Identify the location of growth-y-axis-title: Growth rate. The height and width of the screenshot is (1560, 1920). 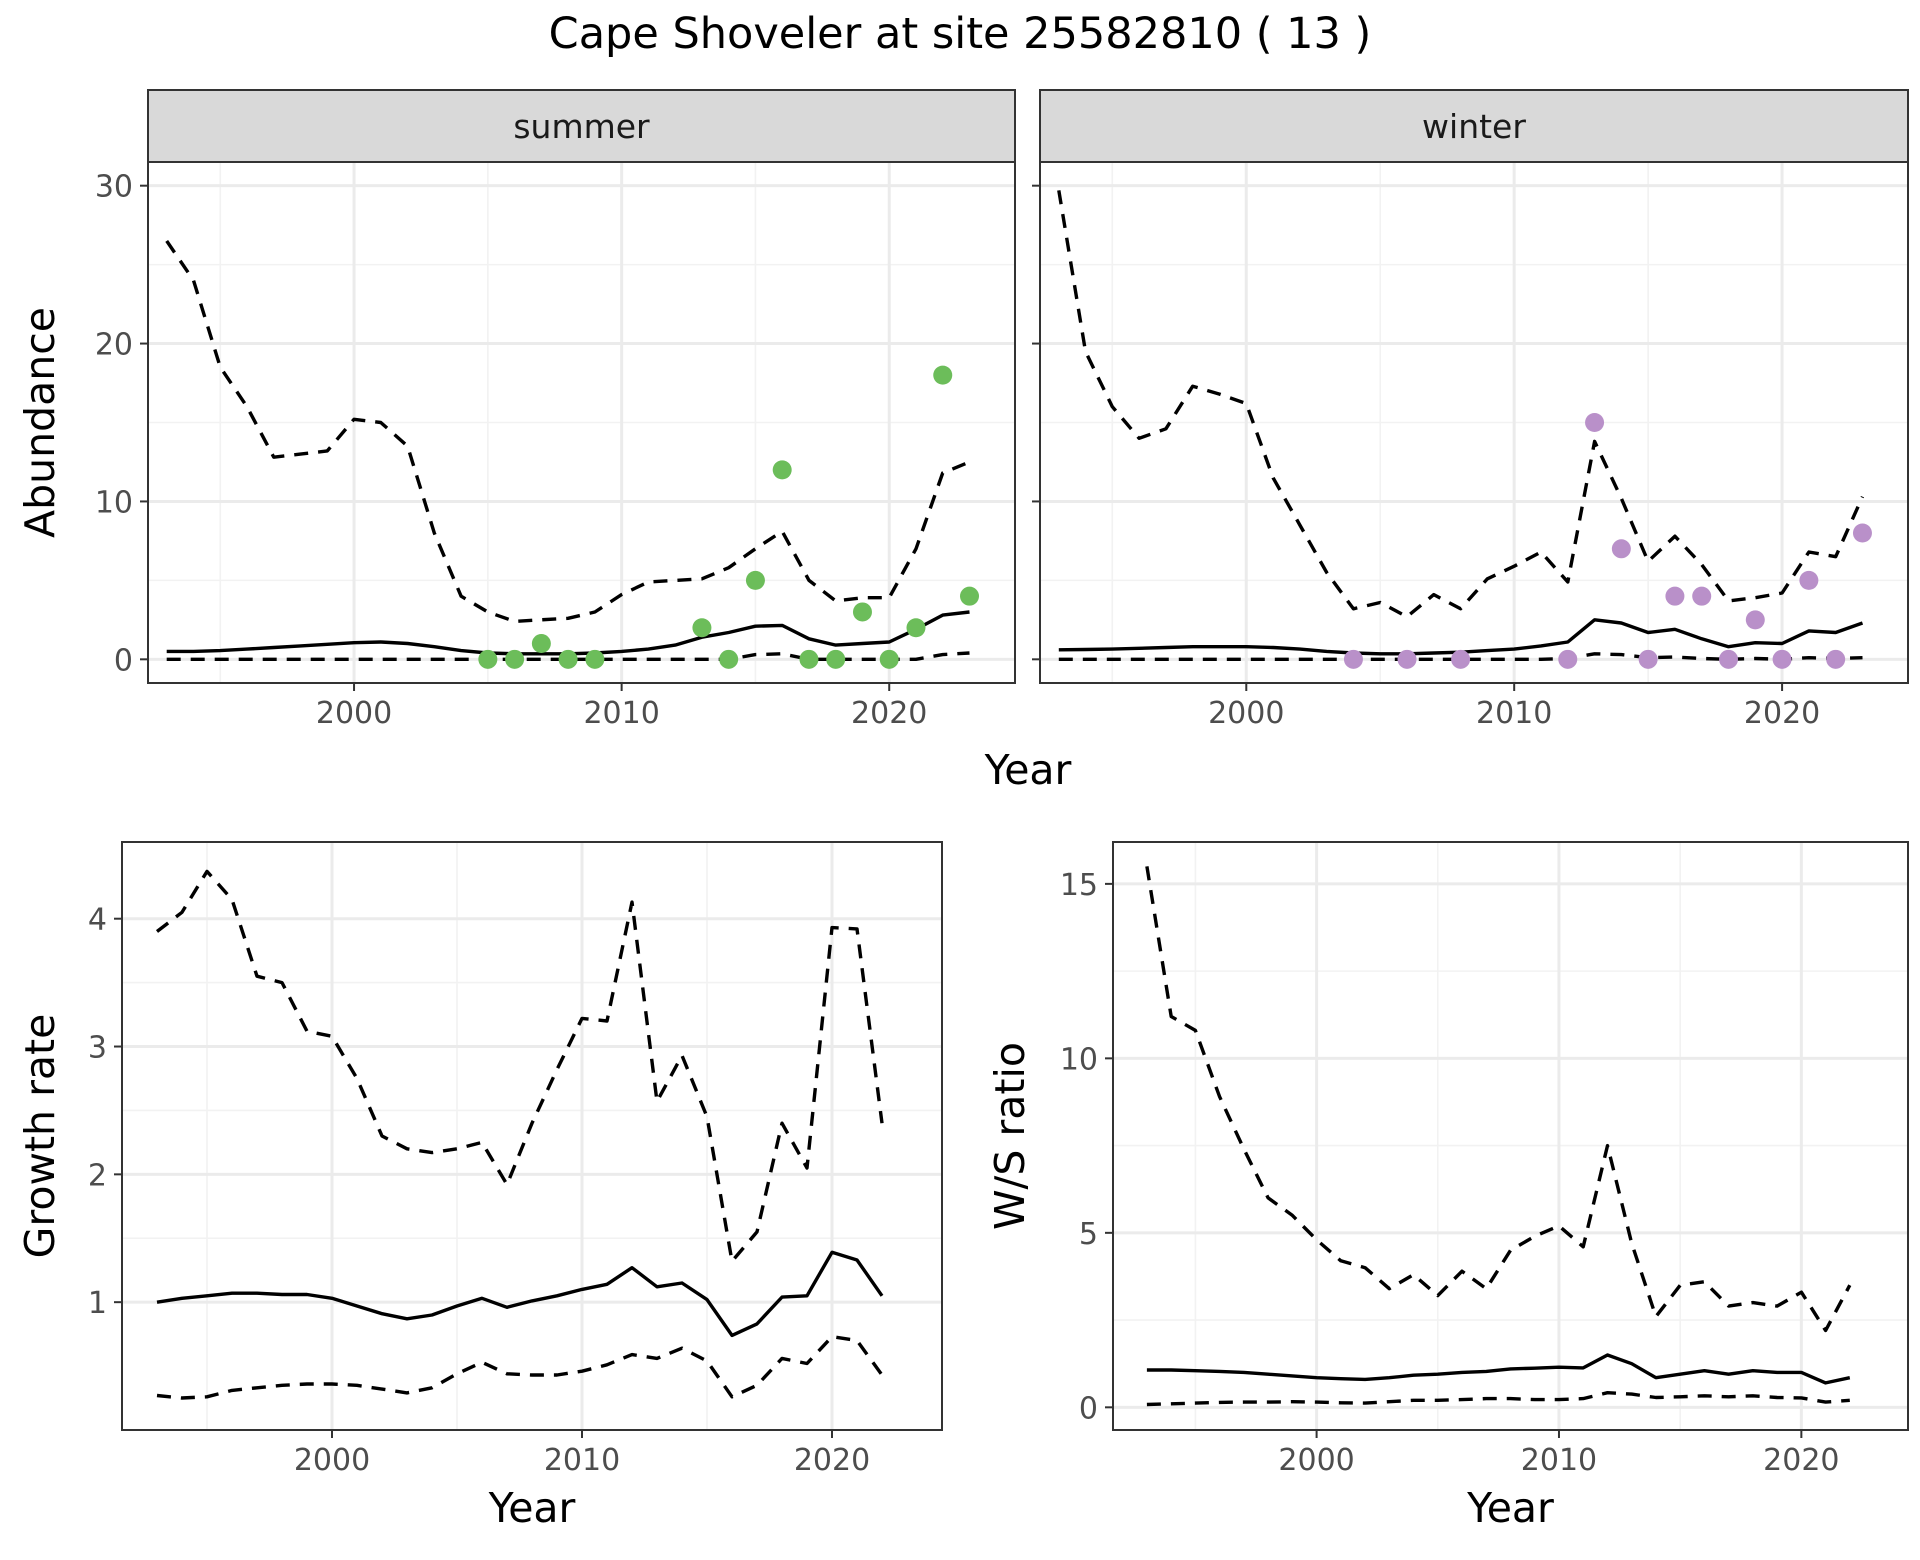
(40, 1136).